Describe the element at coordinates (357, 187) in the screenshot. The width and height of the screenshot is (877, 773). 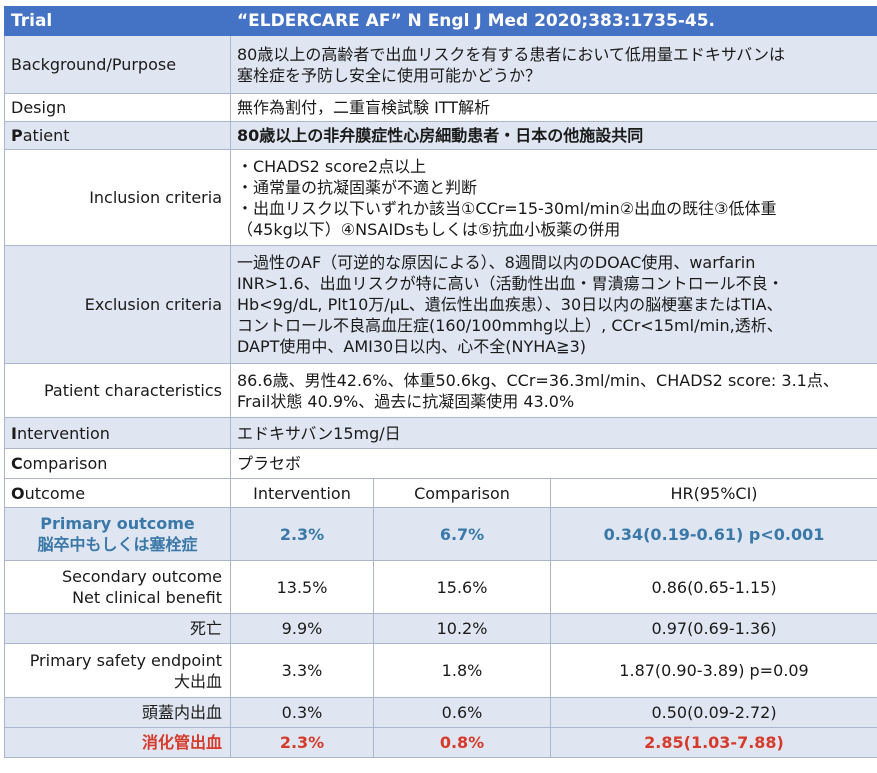
I see `inclusion-line: ・通常量の抗凝固薬が不適と判断` at that location.